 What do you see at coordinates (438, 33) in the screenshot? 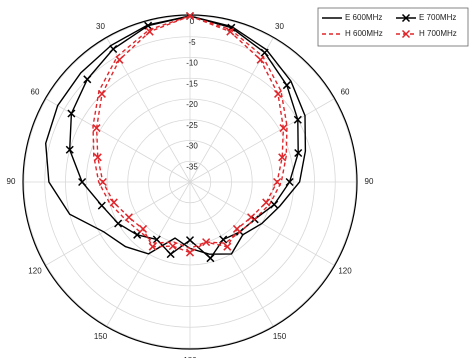
I see `legend-label: H 700MHz` at bounding box center [438, 33].